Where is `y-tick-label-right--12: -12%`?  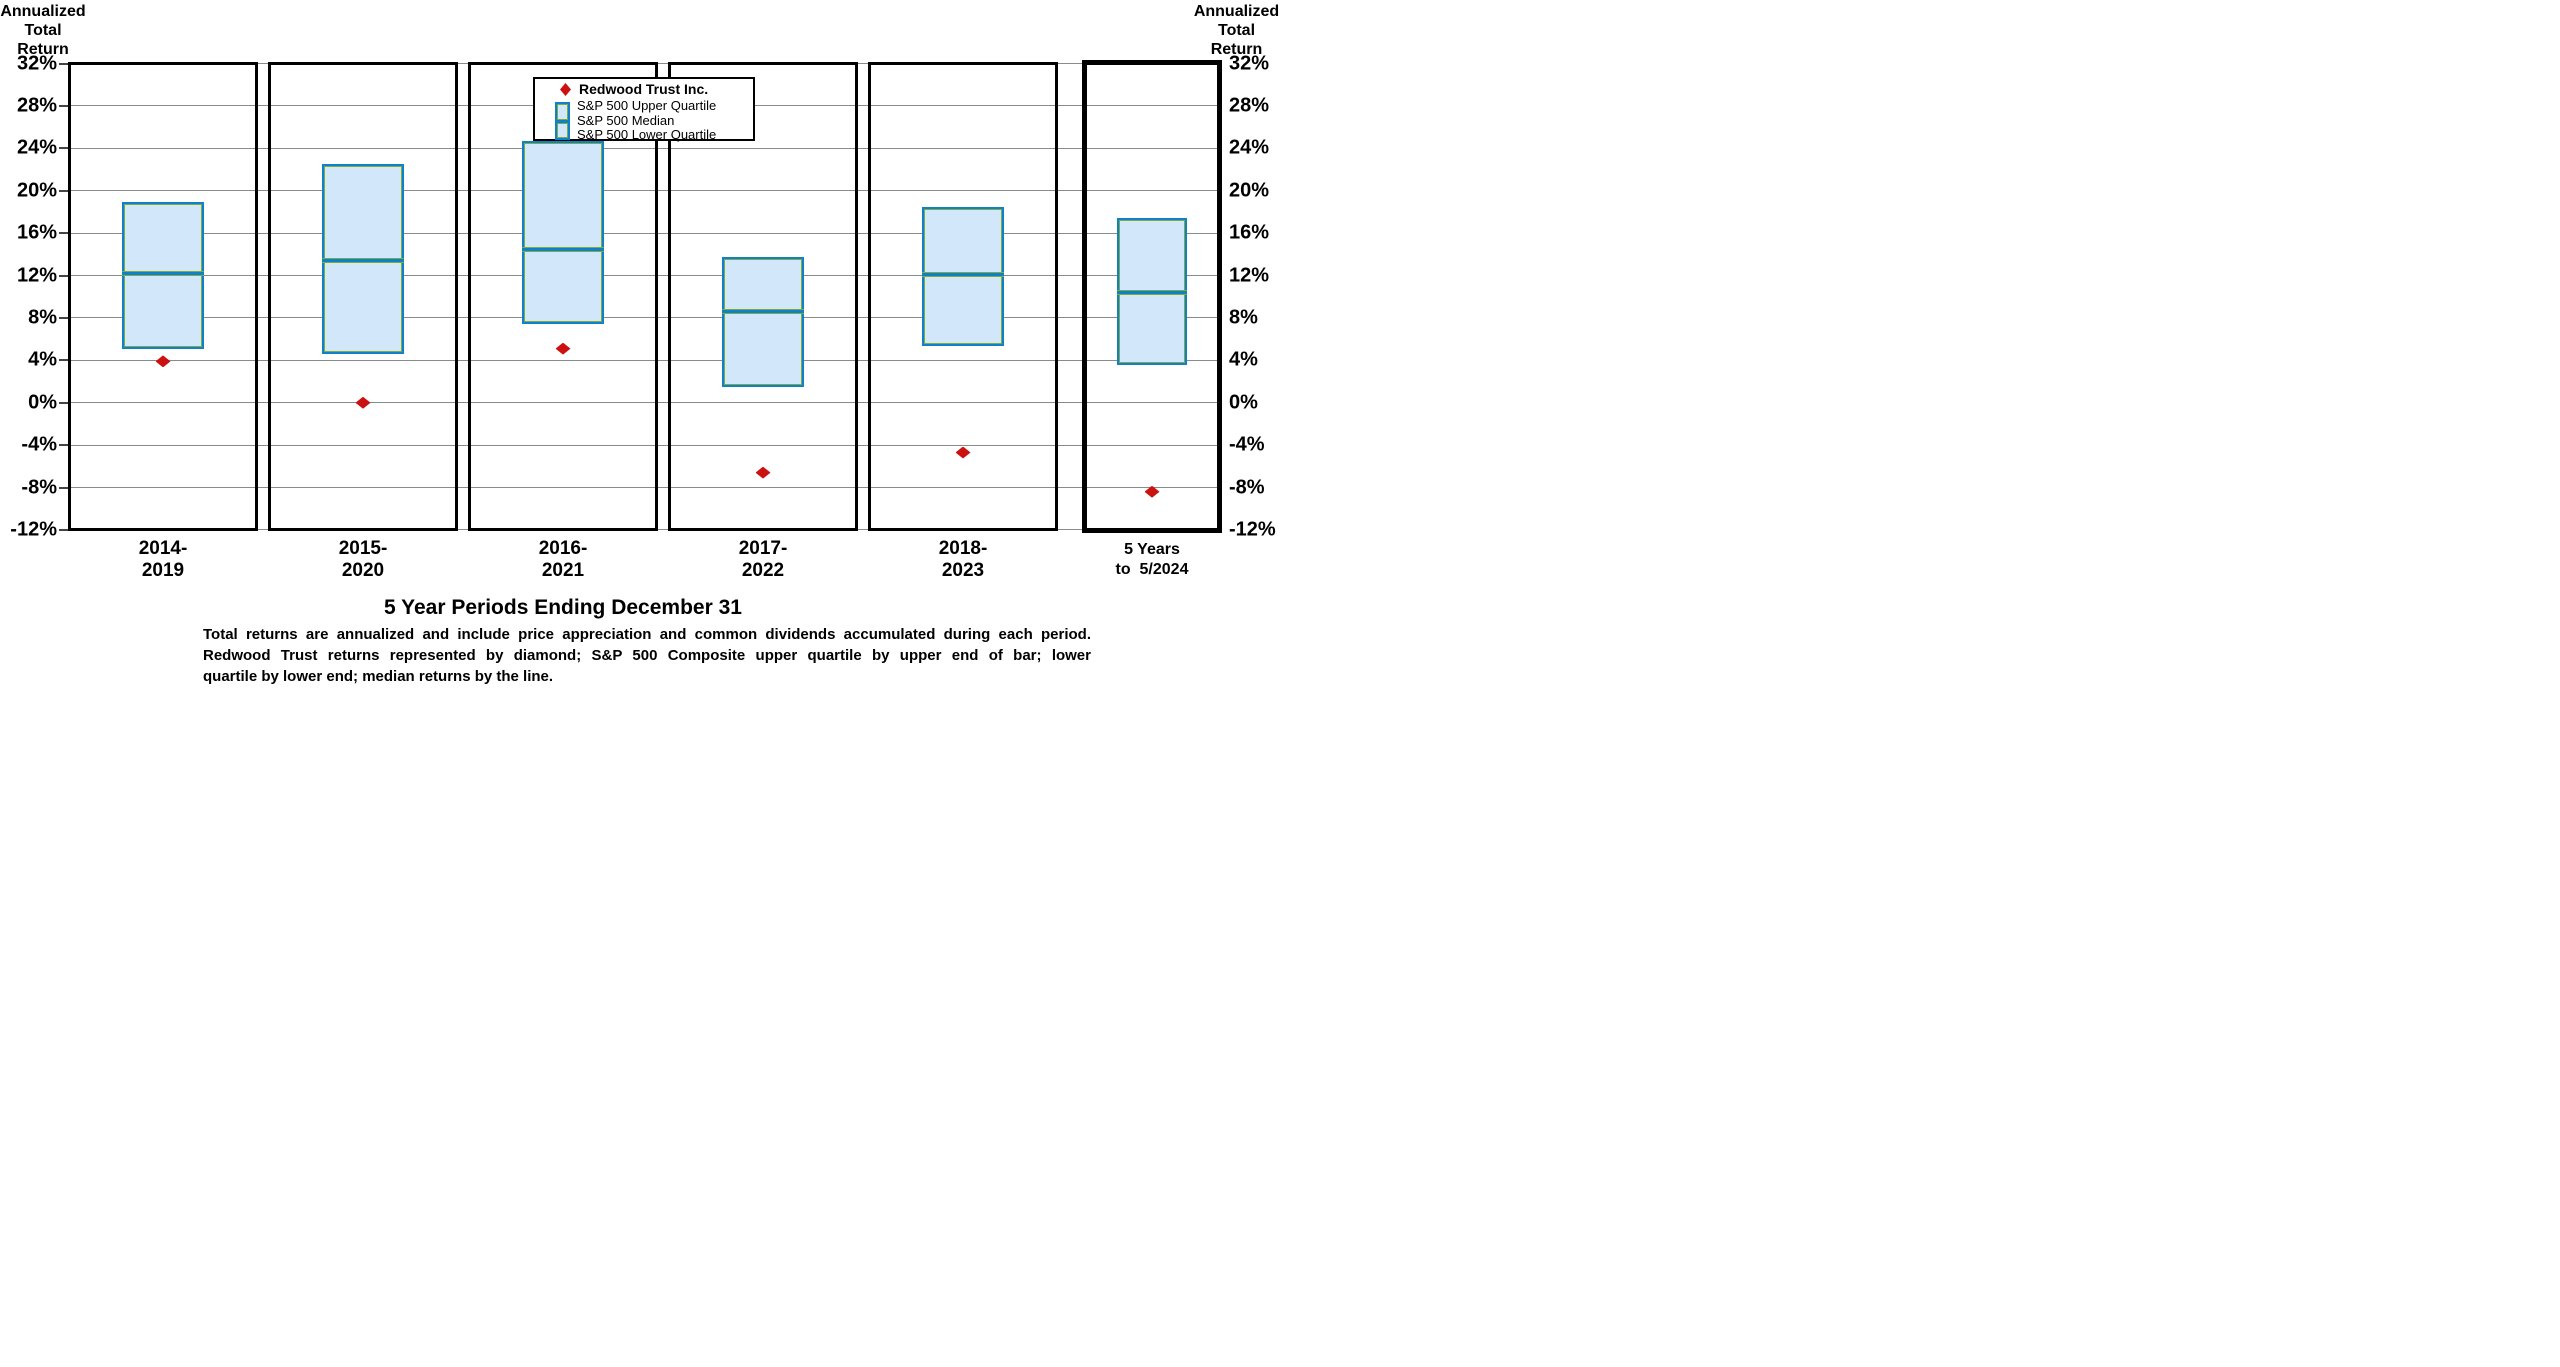 y-tick-label-right--12: -12% is located at coordinates (1252, 529).